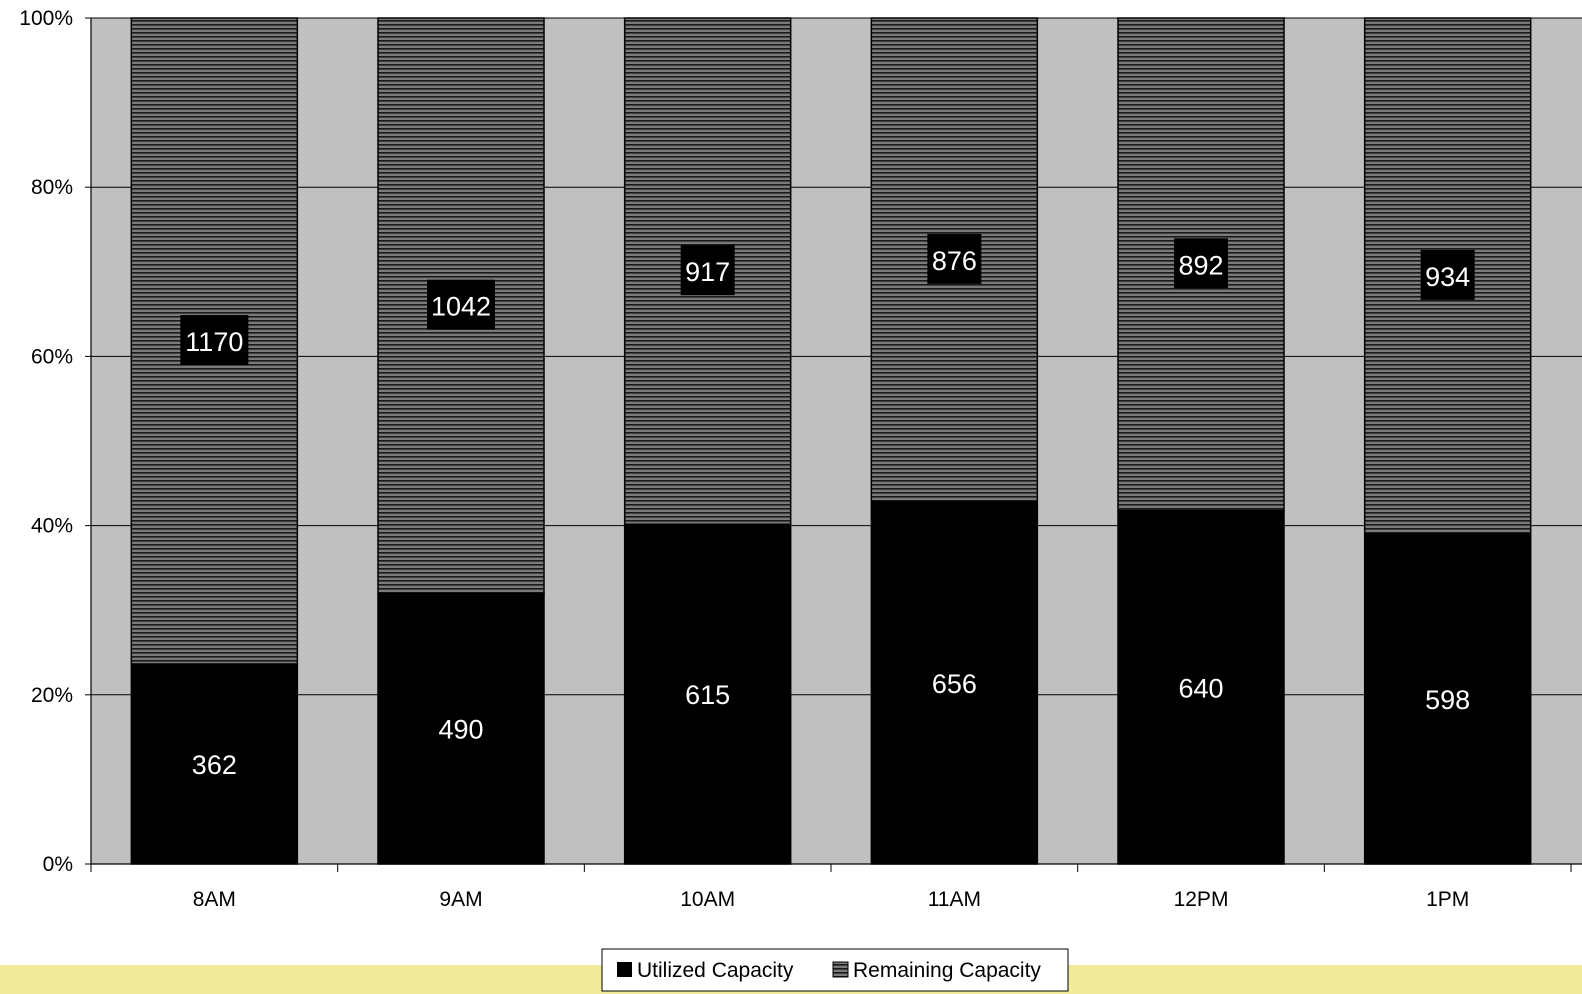 This screenshot has width=1582, height=994. Describe the element at coordinates (624, 969) in the screenshot. I see `legend-swatch-utilized` at that location.